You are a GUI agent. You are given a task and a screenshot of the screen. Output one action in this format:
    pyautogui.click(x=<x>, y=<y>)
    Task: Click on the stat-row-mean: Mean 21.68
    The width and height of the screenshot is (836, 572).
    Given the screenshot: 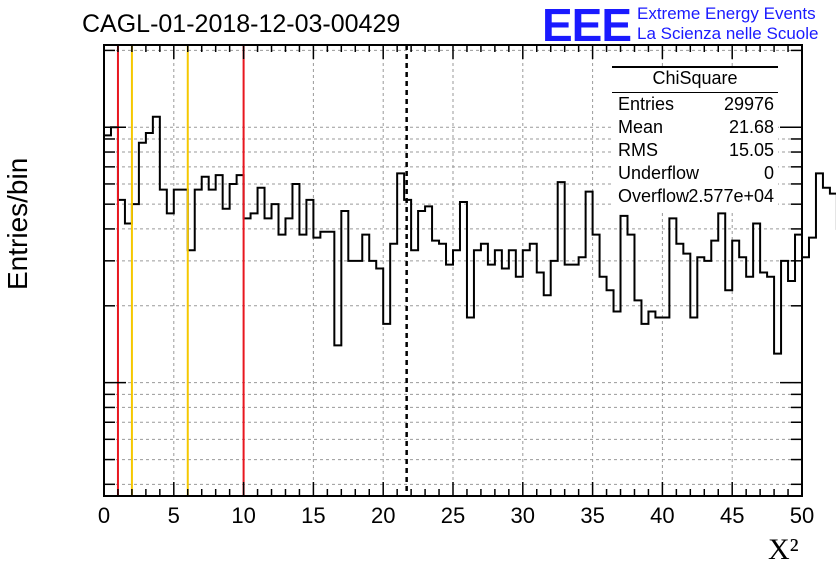 What is the action you would take?
    pyautogui.click(x=696, y=128)
    